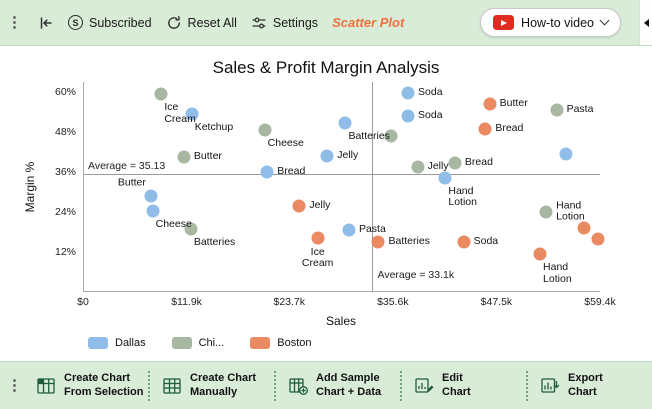 This screenshot has height=409, width=652. I want to click on bottom-item-label: Create Chart From Selection, so click(104, 385).